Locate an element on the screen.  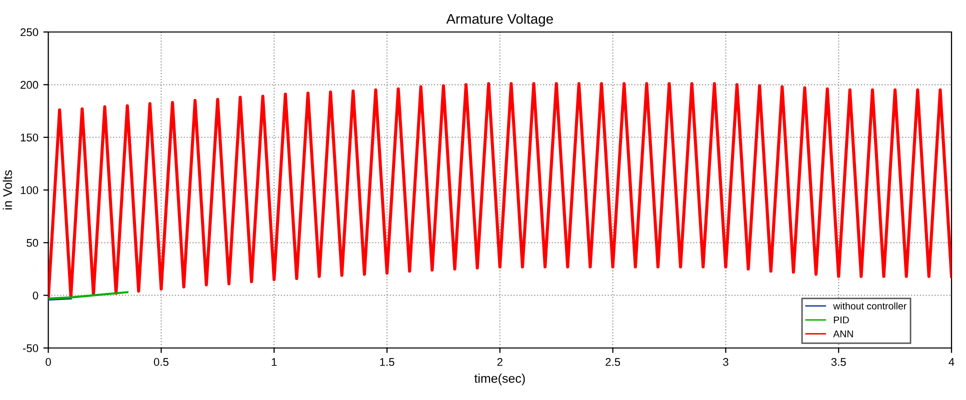
x-tick-label: 0.5 is located at coordinates (161, 362).